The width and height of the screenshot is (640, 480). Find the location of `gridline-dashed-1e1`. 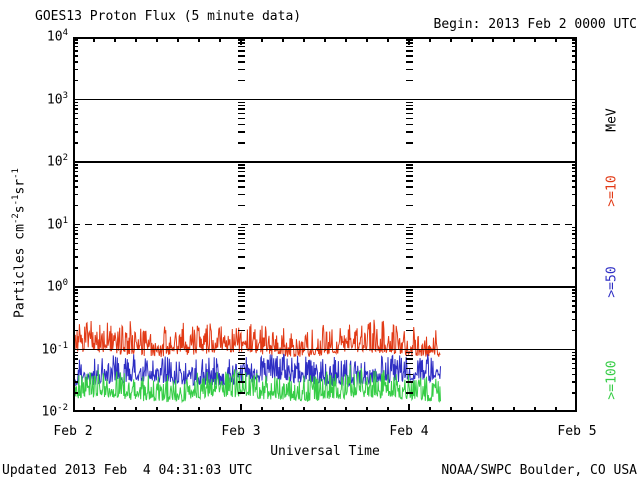

gridline-dashed-1e1 is located at coordinates (325, 224).